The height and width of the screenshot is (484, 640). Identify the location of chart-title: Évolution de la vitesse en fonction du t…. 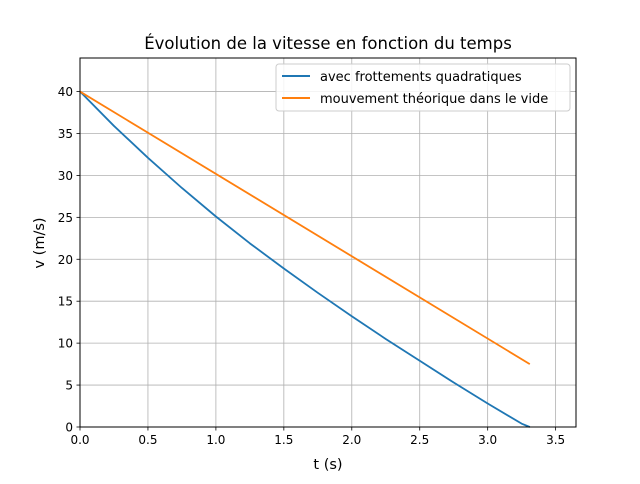
(328, 43).